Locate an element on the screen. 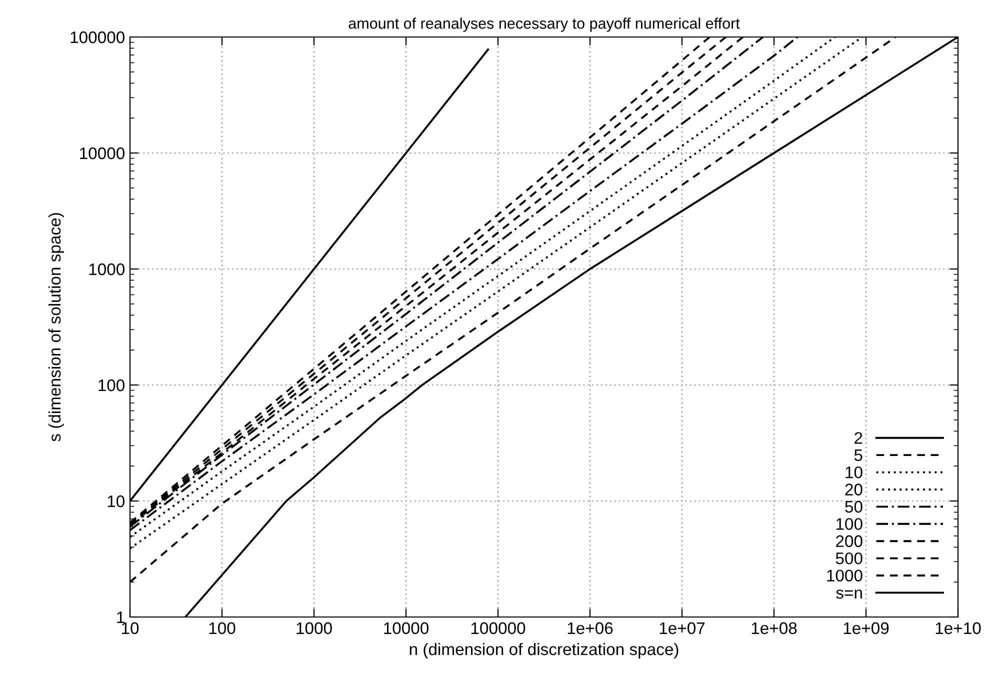 The height and width of the screenshot is (682, 990). y-tick-label: 100 is located at coordinates (111, 385).